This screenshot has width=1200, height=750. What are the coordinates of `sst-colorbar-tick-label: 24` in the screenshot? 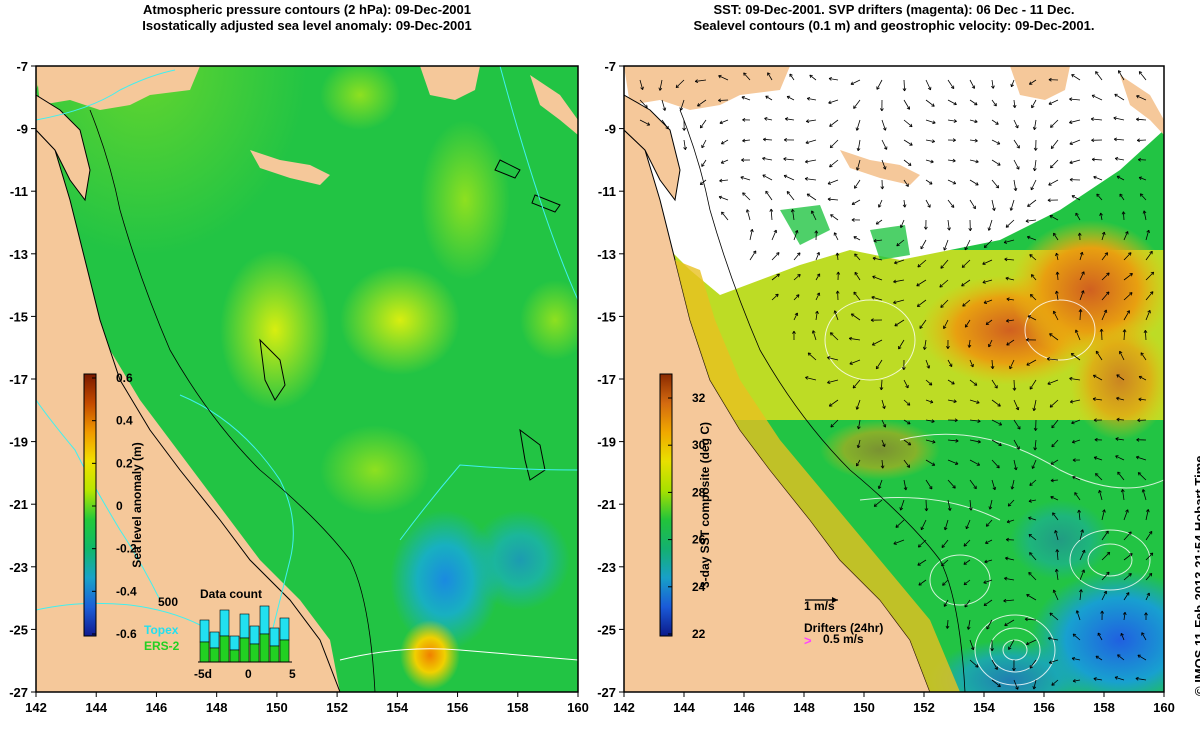 It's located at (699, 587).